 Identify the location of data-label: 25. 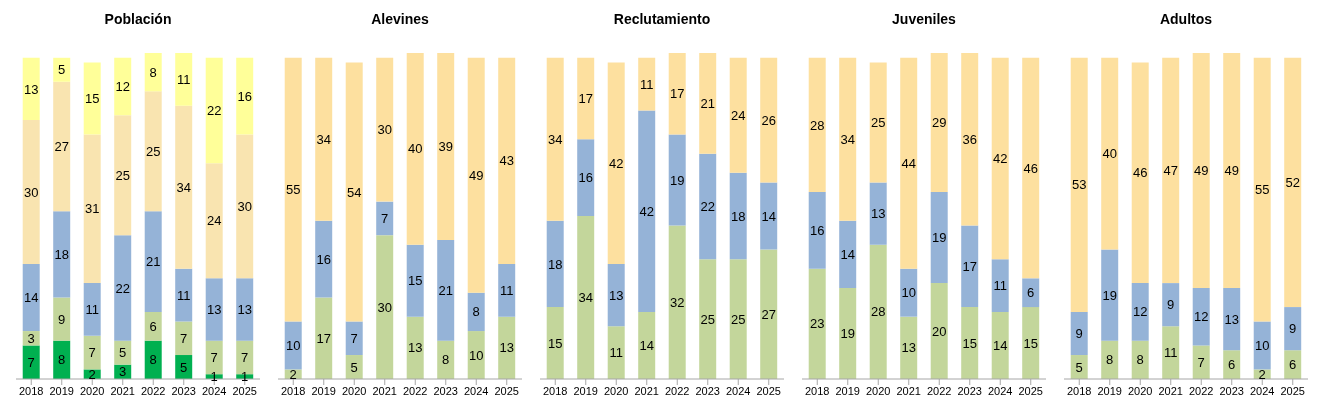
(122, 175).